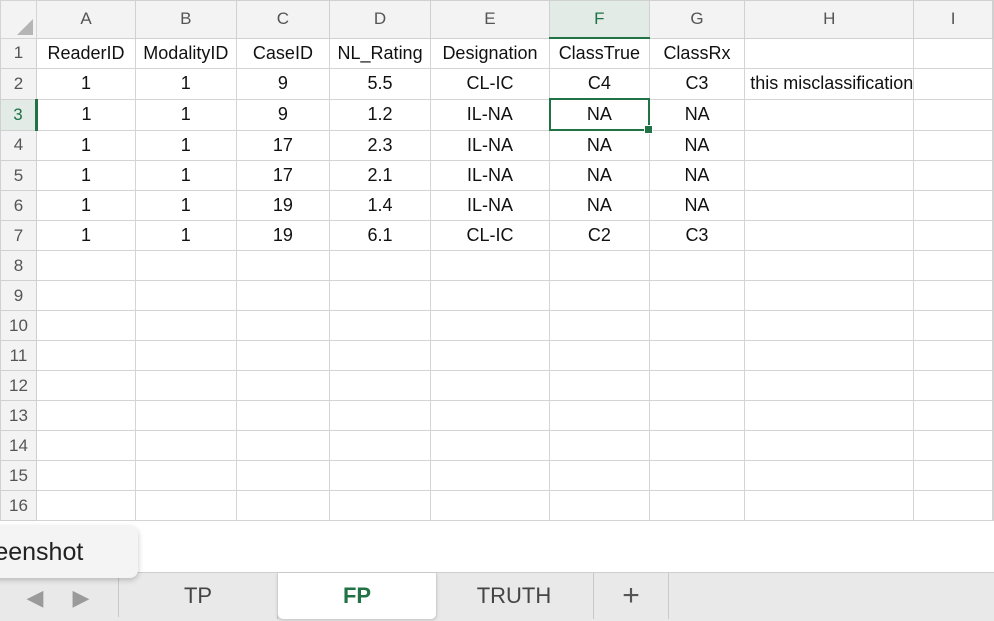  Describe the element at coordinates (86, 325) in the screenshot. I see `cell-a10` at that location.